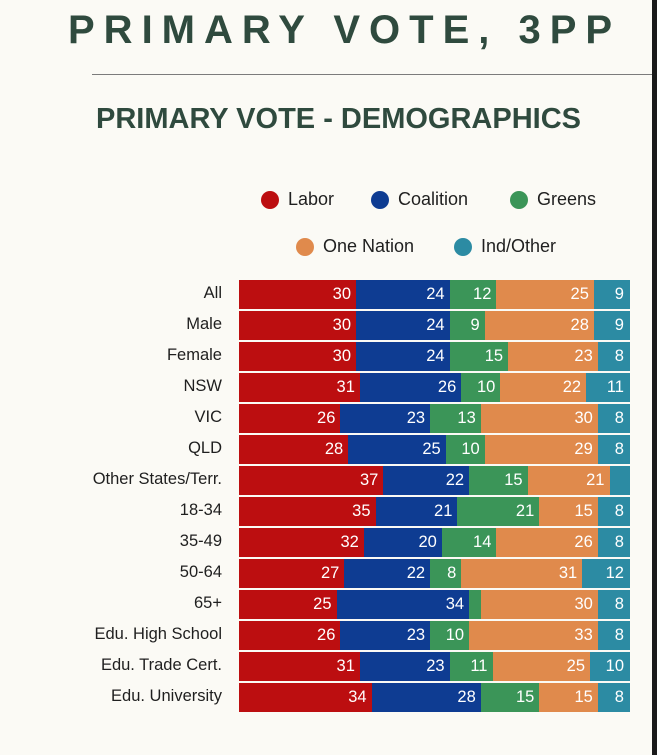  What do you see at coordinates (431, 449) in the screenshot?
I see `data-label: 25` at bounding box center [431, 449].